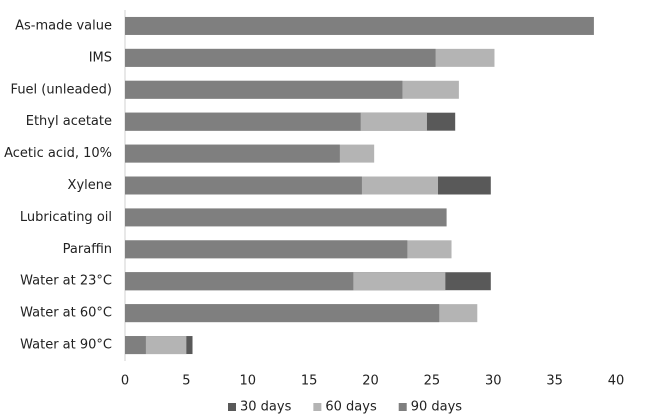 The height and width of the screenshot is (418, 658). I want to click on x-tick-label: 15, so click(309, 381).